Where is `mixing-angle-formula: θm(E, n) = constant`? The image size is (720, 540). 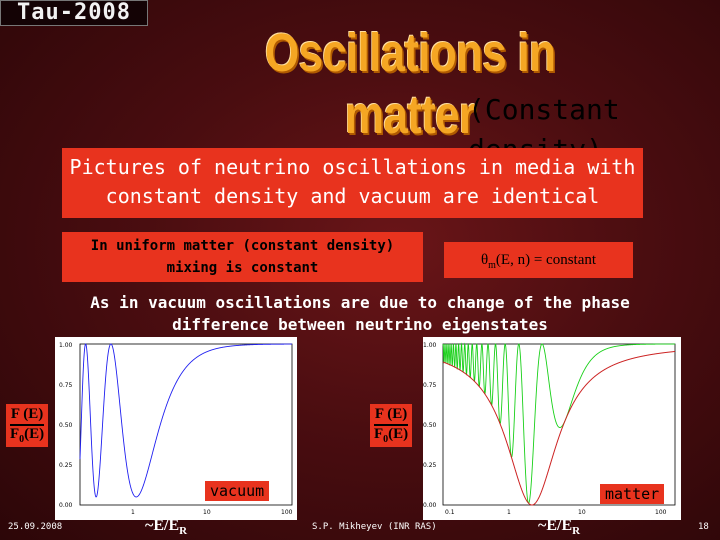 mixing-angle-formula: θm(E, n) = constant is located at coordinates (538, 260).